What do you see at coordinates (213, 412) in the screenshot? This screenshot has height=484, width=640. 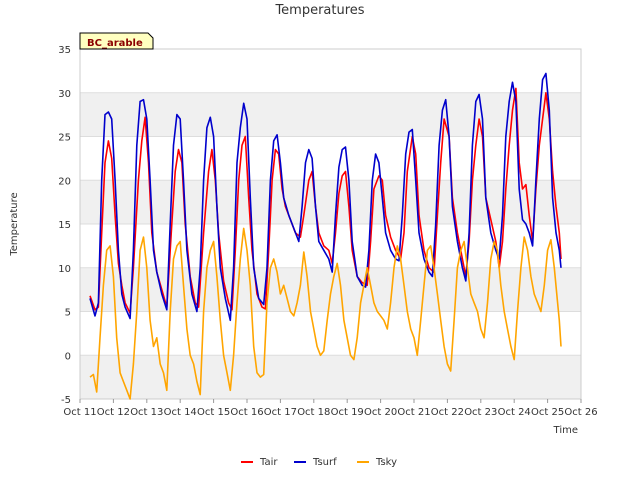 I see `x-tick-label: Oct 15` at bounding box center [213, 412].